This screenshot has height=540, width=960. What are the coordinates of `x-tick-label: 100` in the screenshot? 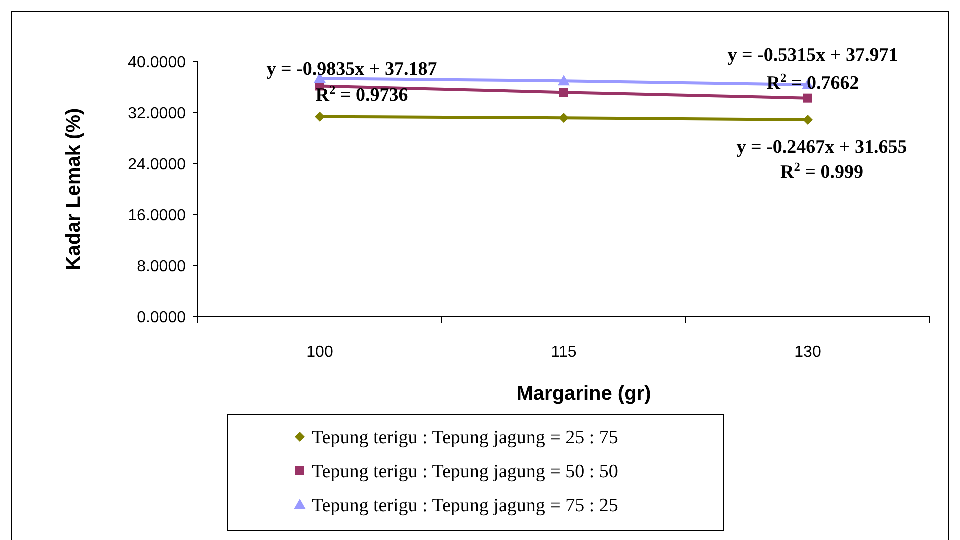 It's located at (320, 352).